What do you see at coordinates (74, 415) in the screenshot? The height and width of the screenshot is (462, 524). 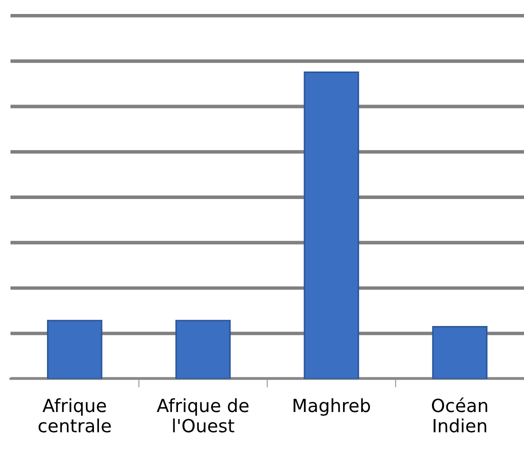 I see `x-tick-label: Afrique centrale` at bounding box center [74, 415].